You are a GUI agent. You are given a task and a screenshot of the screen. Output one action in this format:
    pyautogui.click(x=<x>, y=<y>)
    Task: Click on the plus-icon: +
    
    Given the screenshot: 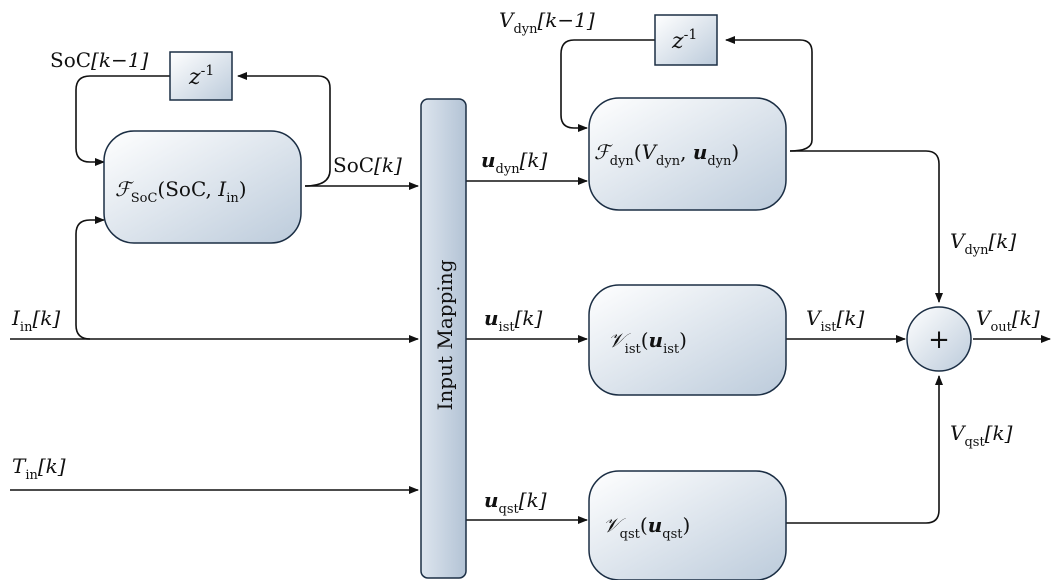 What is the action you would take?
    pyautogui.click(x=939, y=340)
    